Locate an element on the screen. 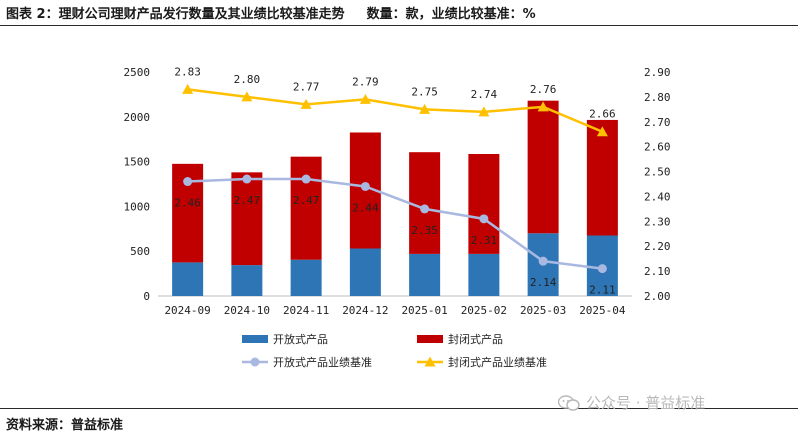  y-right-tick-label: 2.30 is located at coordinates (657, 221).